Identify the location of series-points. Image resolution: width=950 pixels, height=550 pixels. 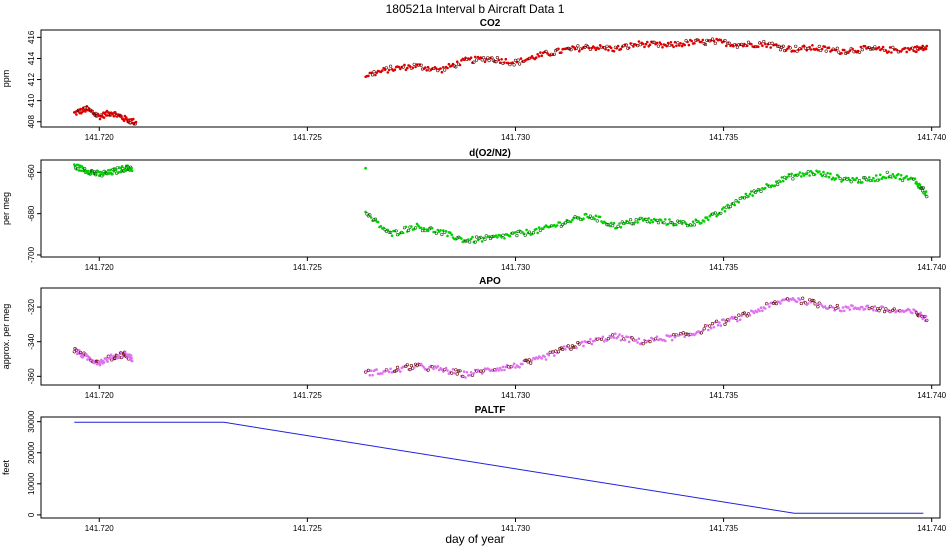
(500, 337).